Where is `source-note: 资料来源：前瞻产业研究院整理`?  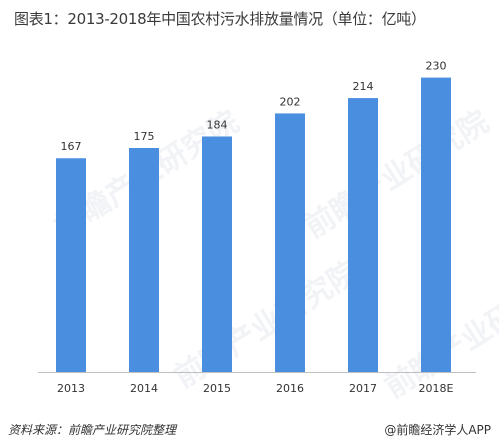 source-note: 资料来源：前瞻产业研究院整理 is located at coordinates (92, 430).